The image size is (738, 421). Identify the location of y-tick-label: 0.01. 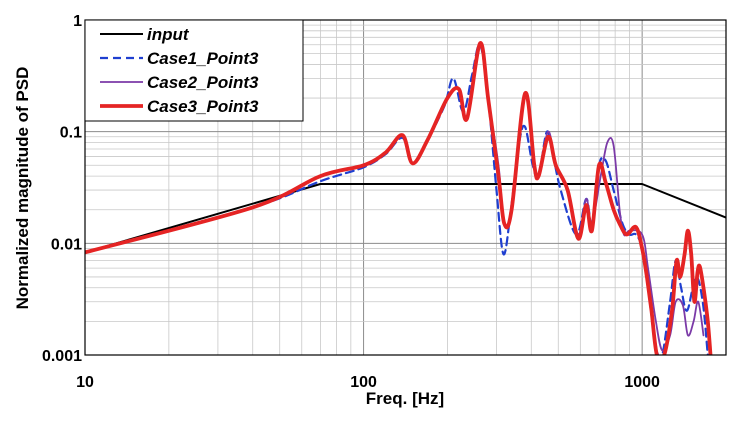
(66, 244).